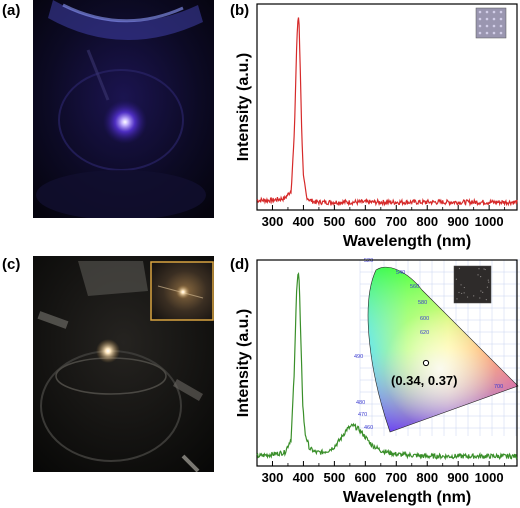  Describe the element at coordinates (458, 477) in the screenshot. I see `chart-d-x-tick-label: 900` at that location.